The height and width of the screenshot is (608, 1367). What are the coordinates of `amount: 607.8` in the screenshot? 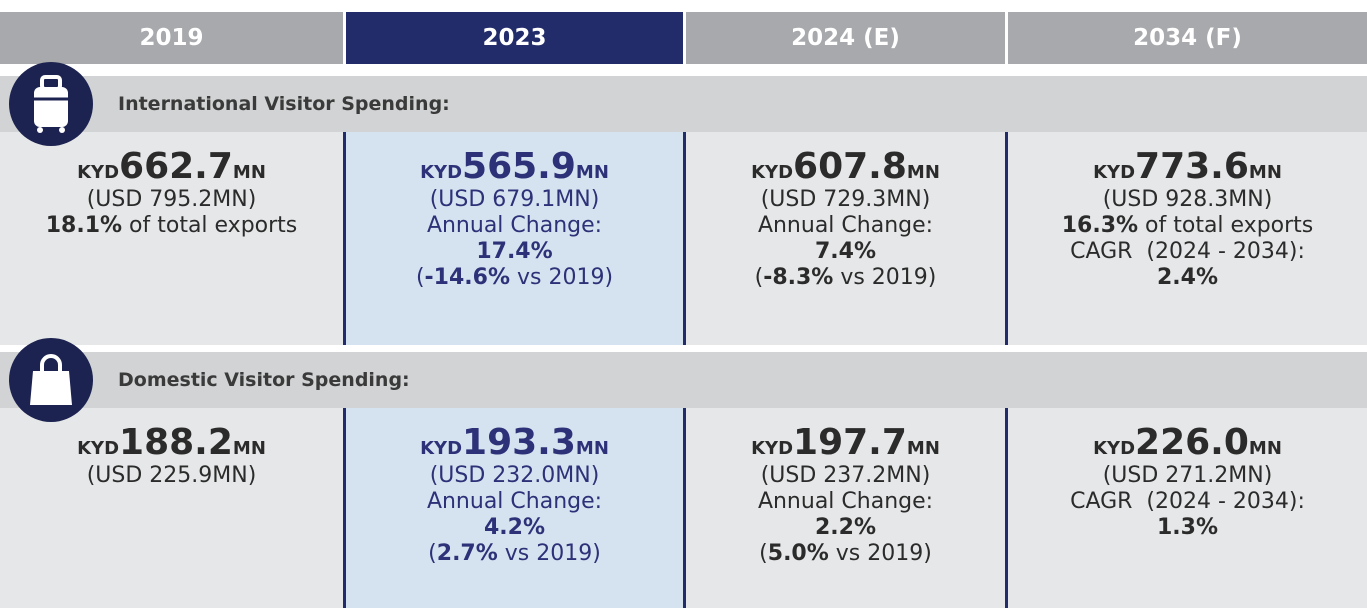 It's located at (850, 166).